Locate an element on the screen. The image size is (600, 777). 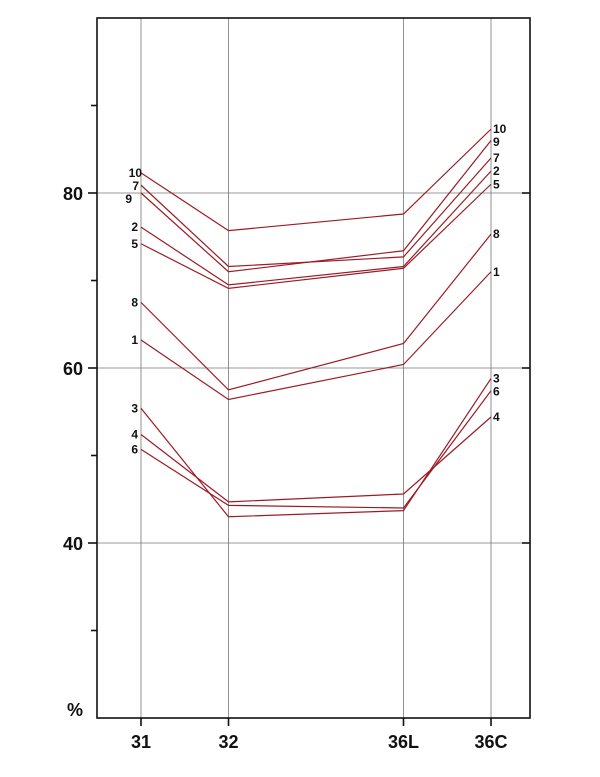
y-tick-label: 60 is located at coordinates (73, 369).